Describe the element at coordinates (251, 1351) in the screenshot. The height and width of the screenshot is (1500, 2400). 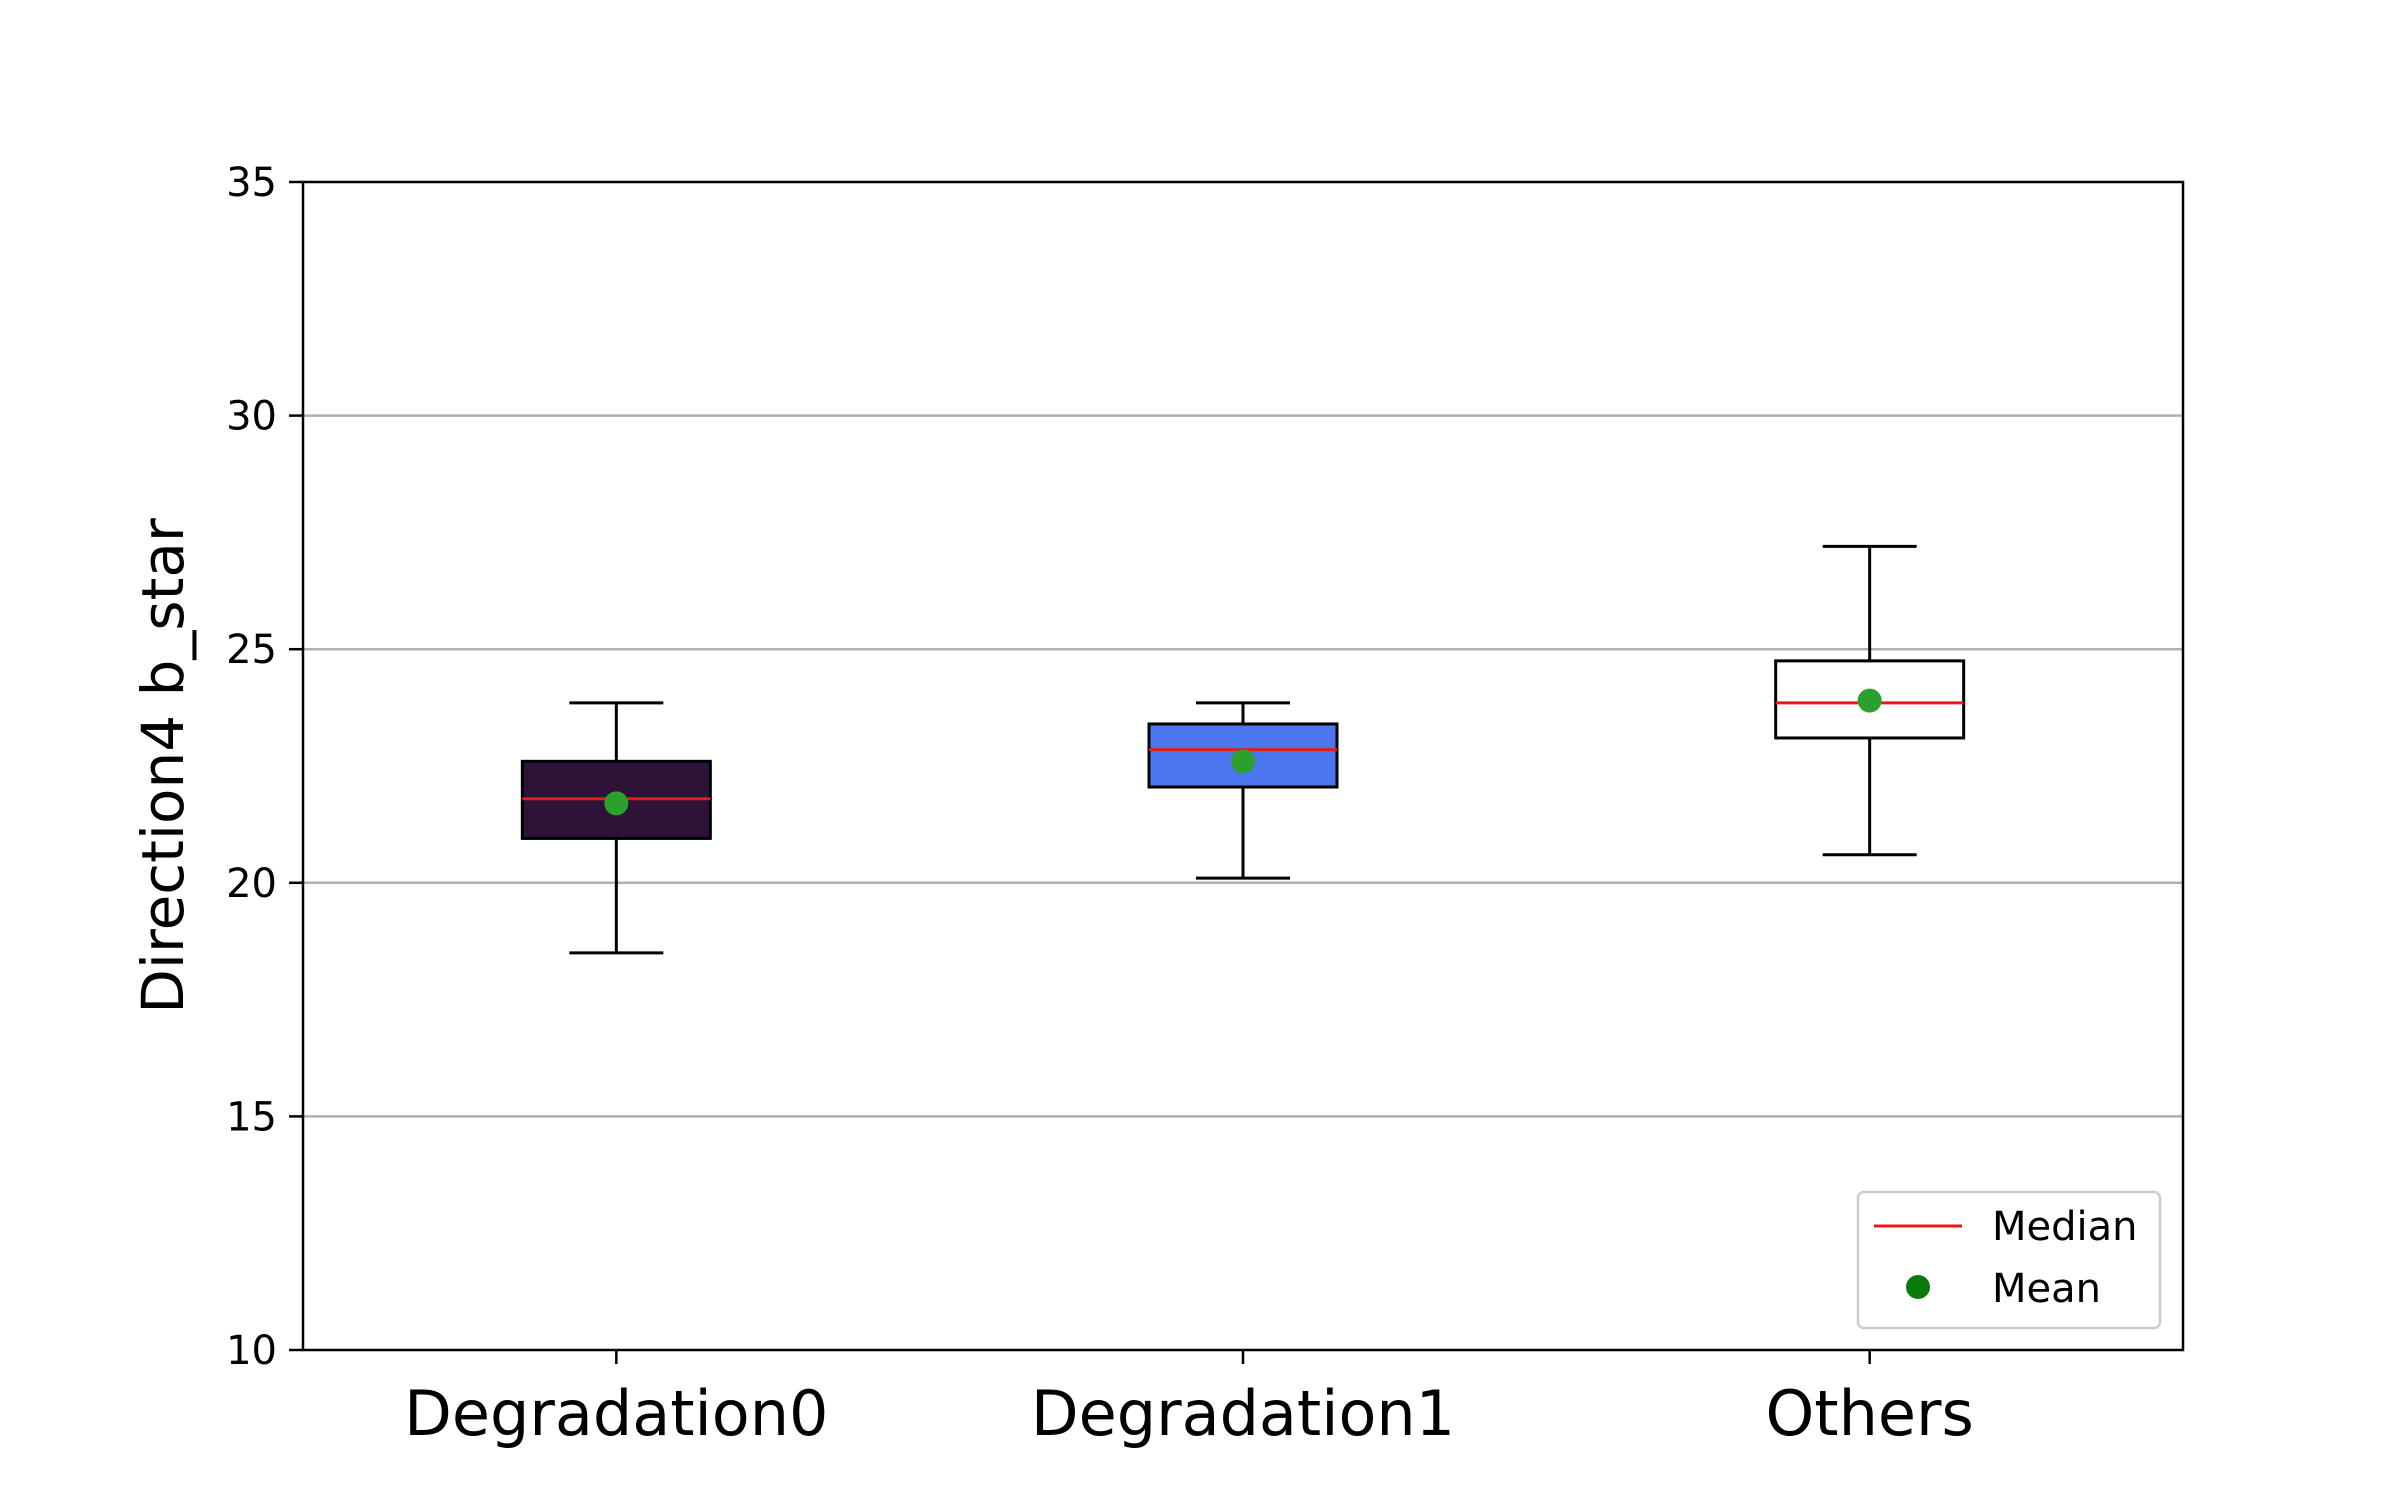
I see `y-tick-label: 10` at that location.